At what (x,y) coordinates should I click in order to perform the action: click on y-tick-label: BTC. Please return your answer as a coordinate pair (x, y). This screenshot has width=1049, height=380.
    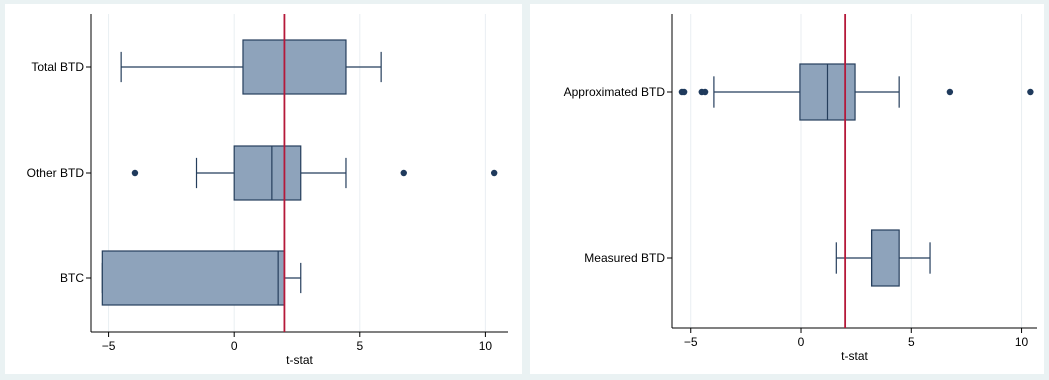
    Looking at the image, I should click on (72, 278).